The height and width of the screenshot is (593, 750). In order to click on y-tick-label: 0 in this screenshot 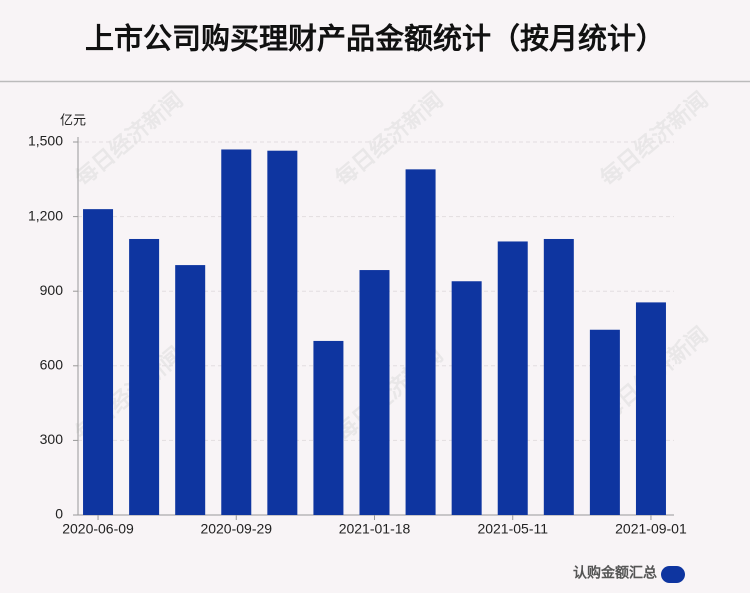, I will do `click(59, 514)`.